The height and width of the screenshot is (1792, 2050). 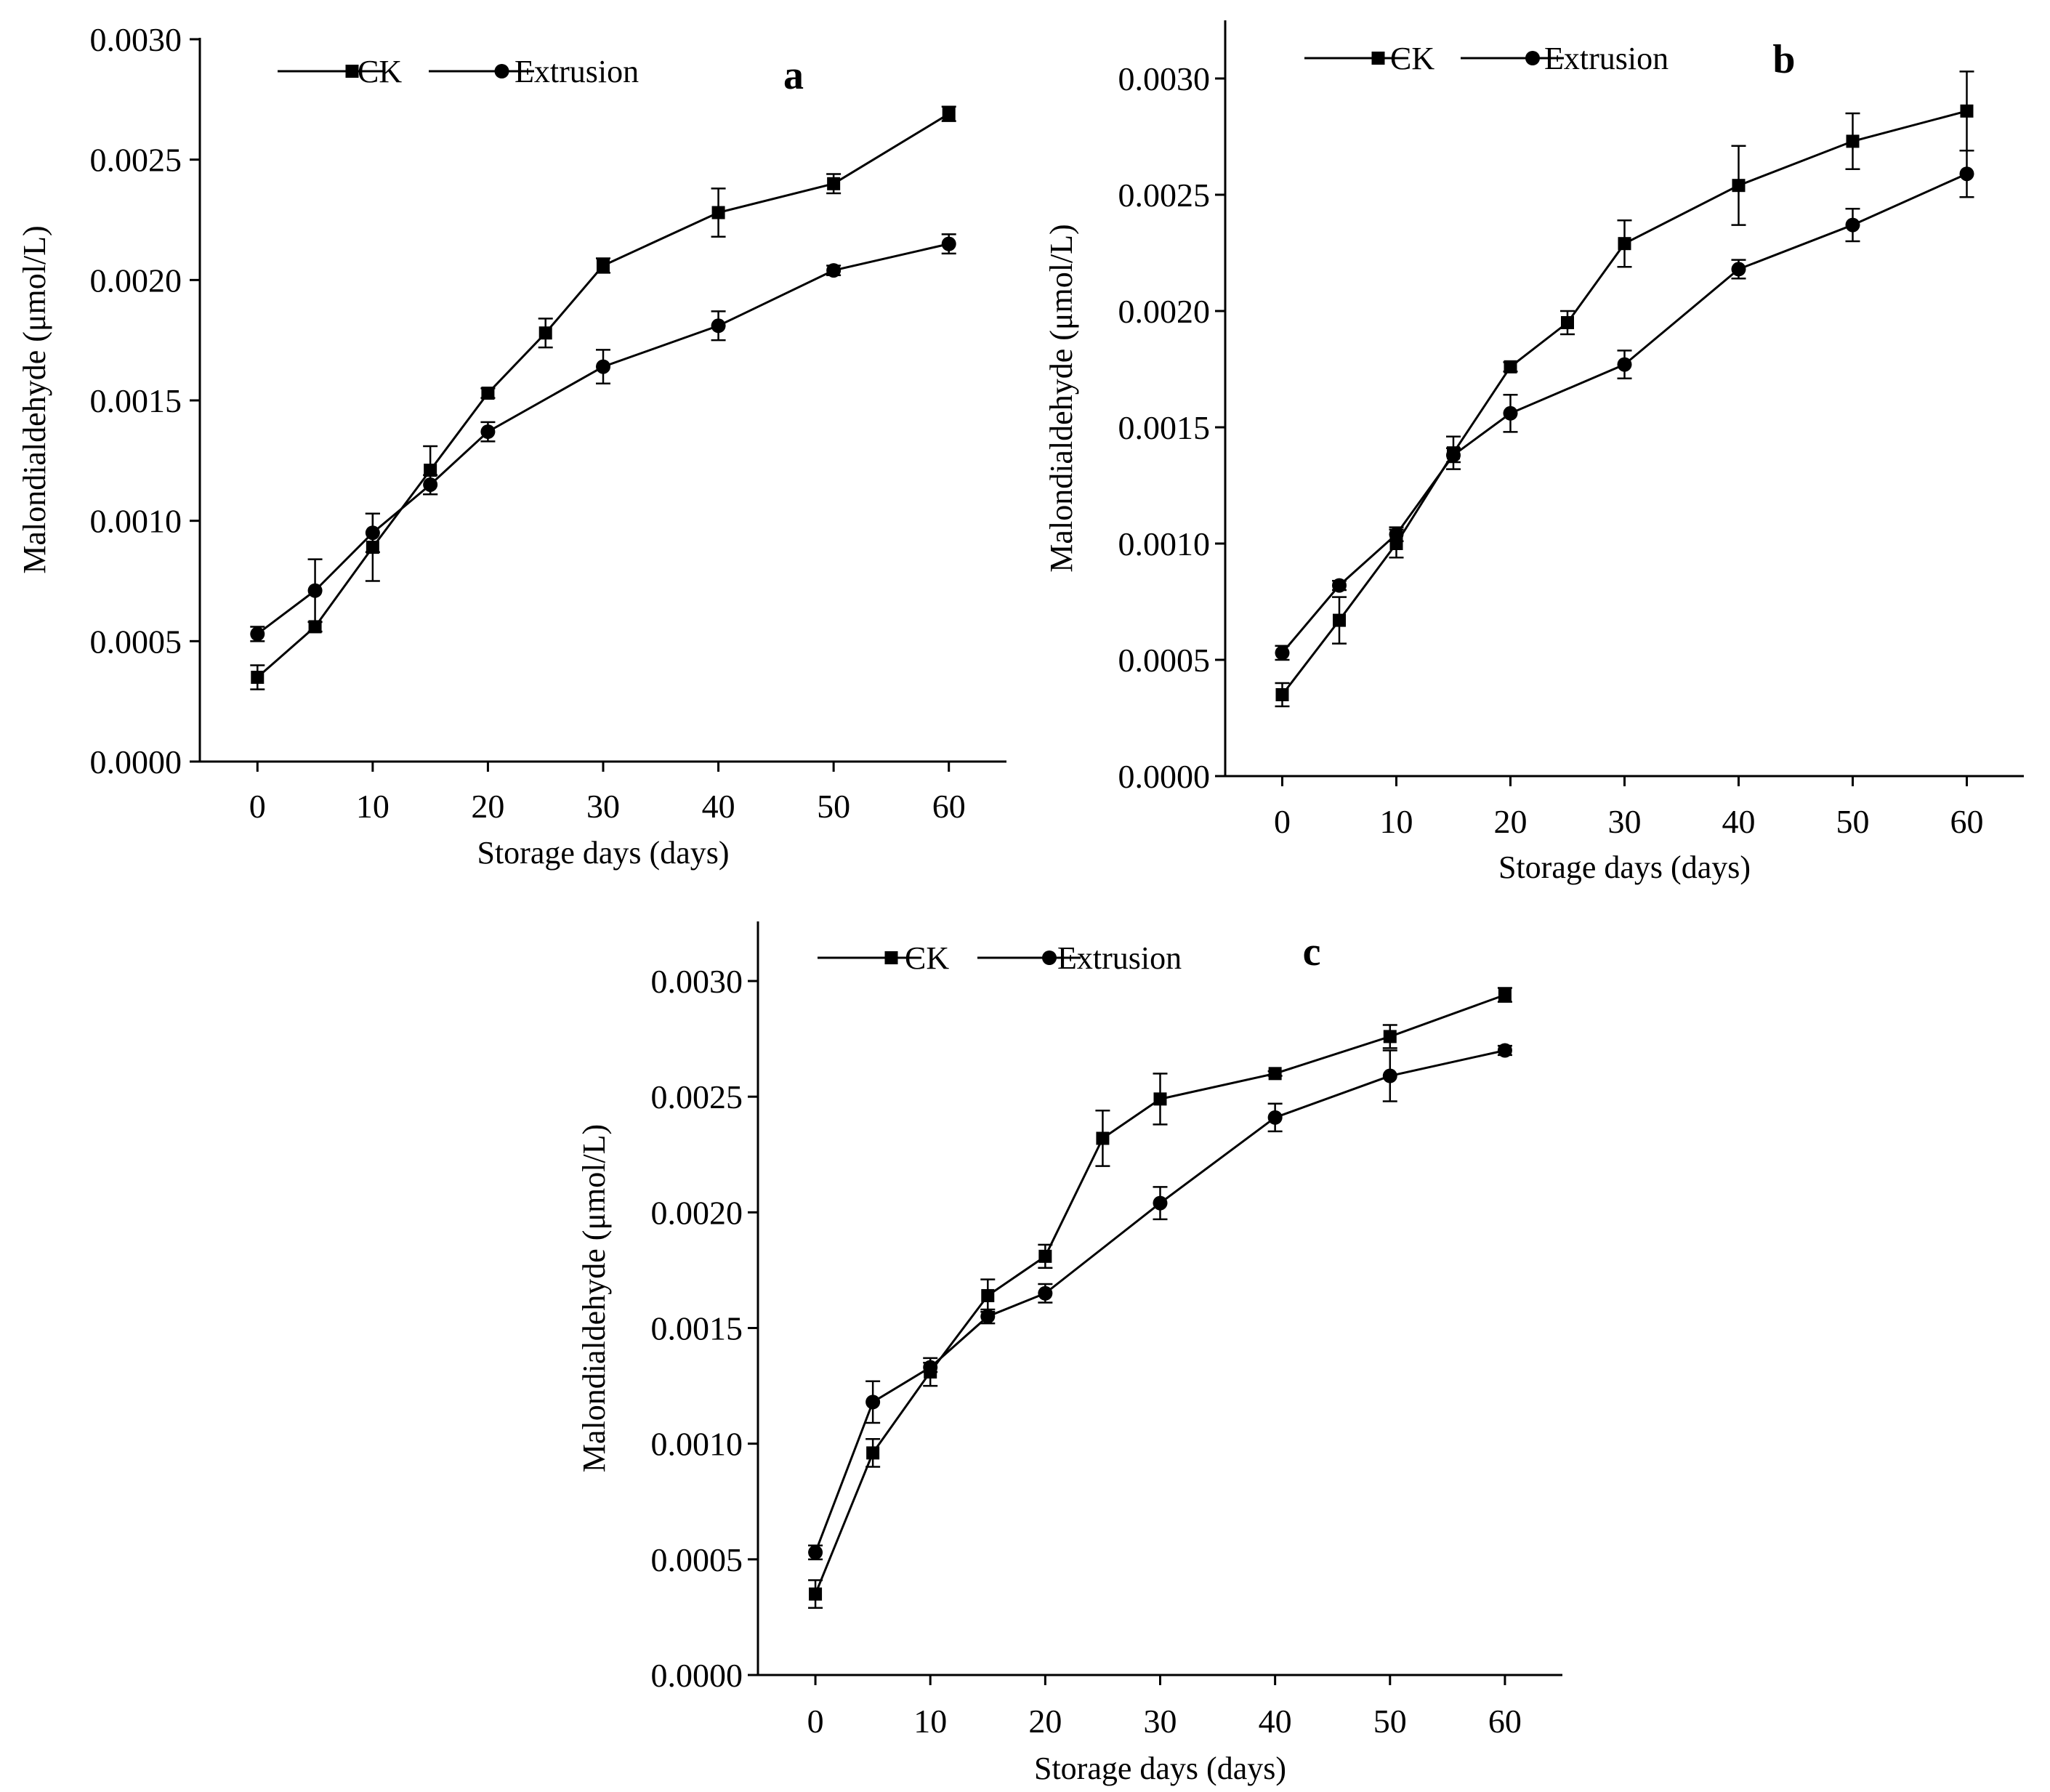 I want to click on panel-letter: c, so click(x=1312, y=951).